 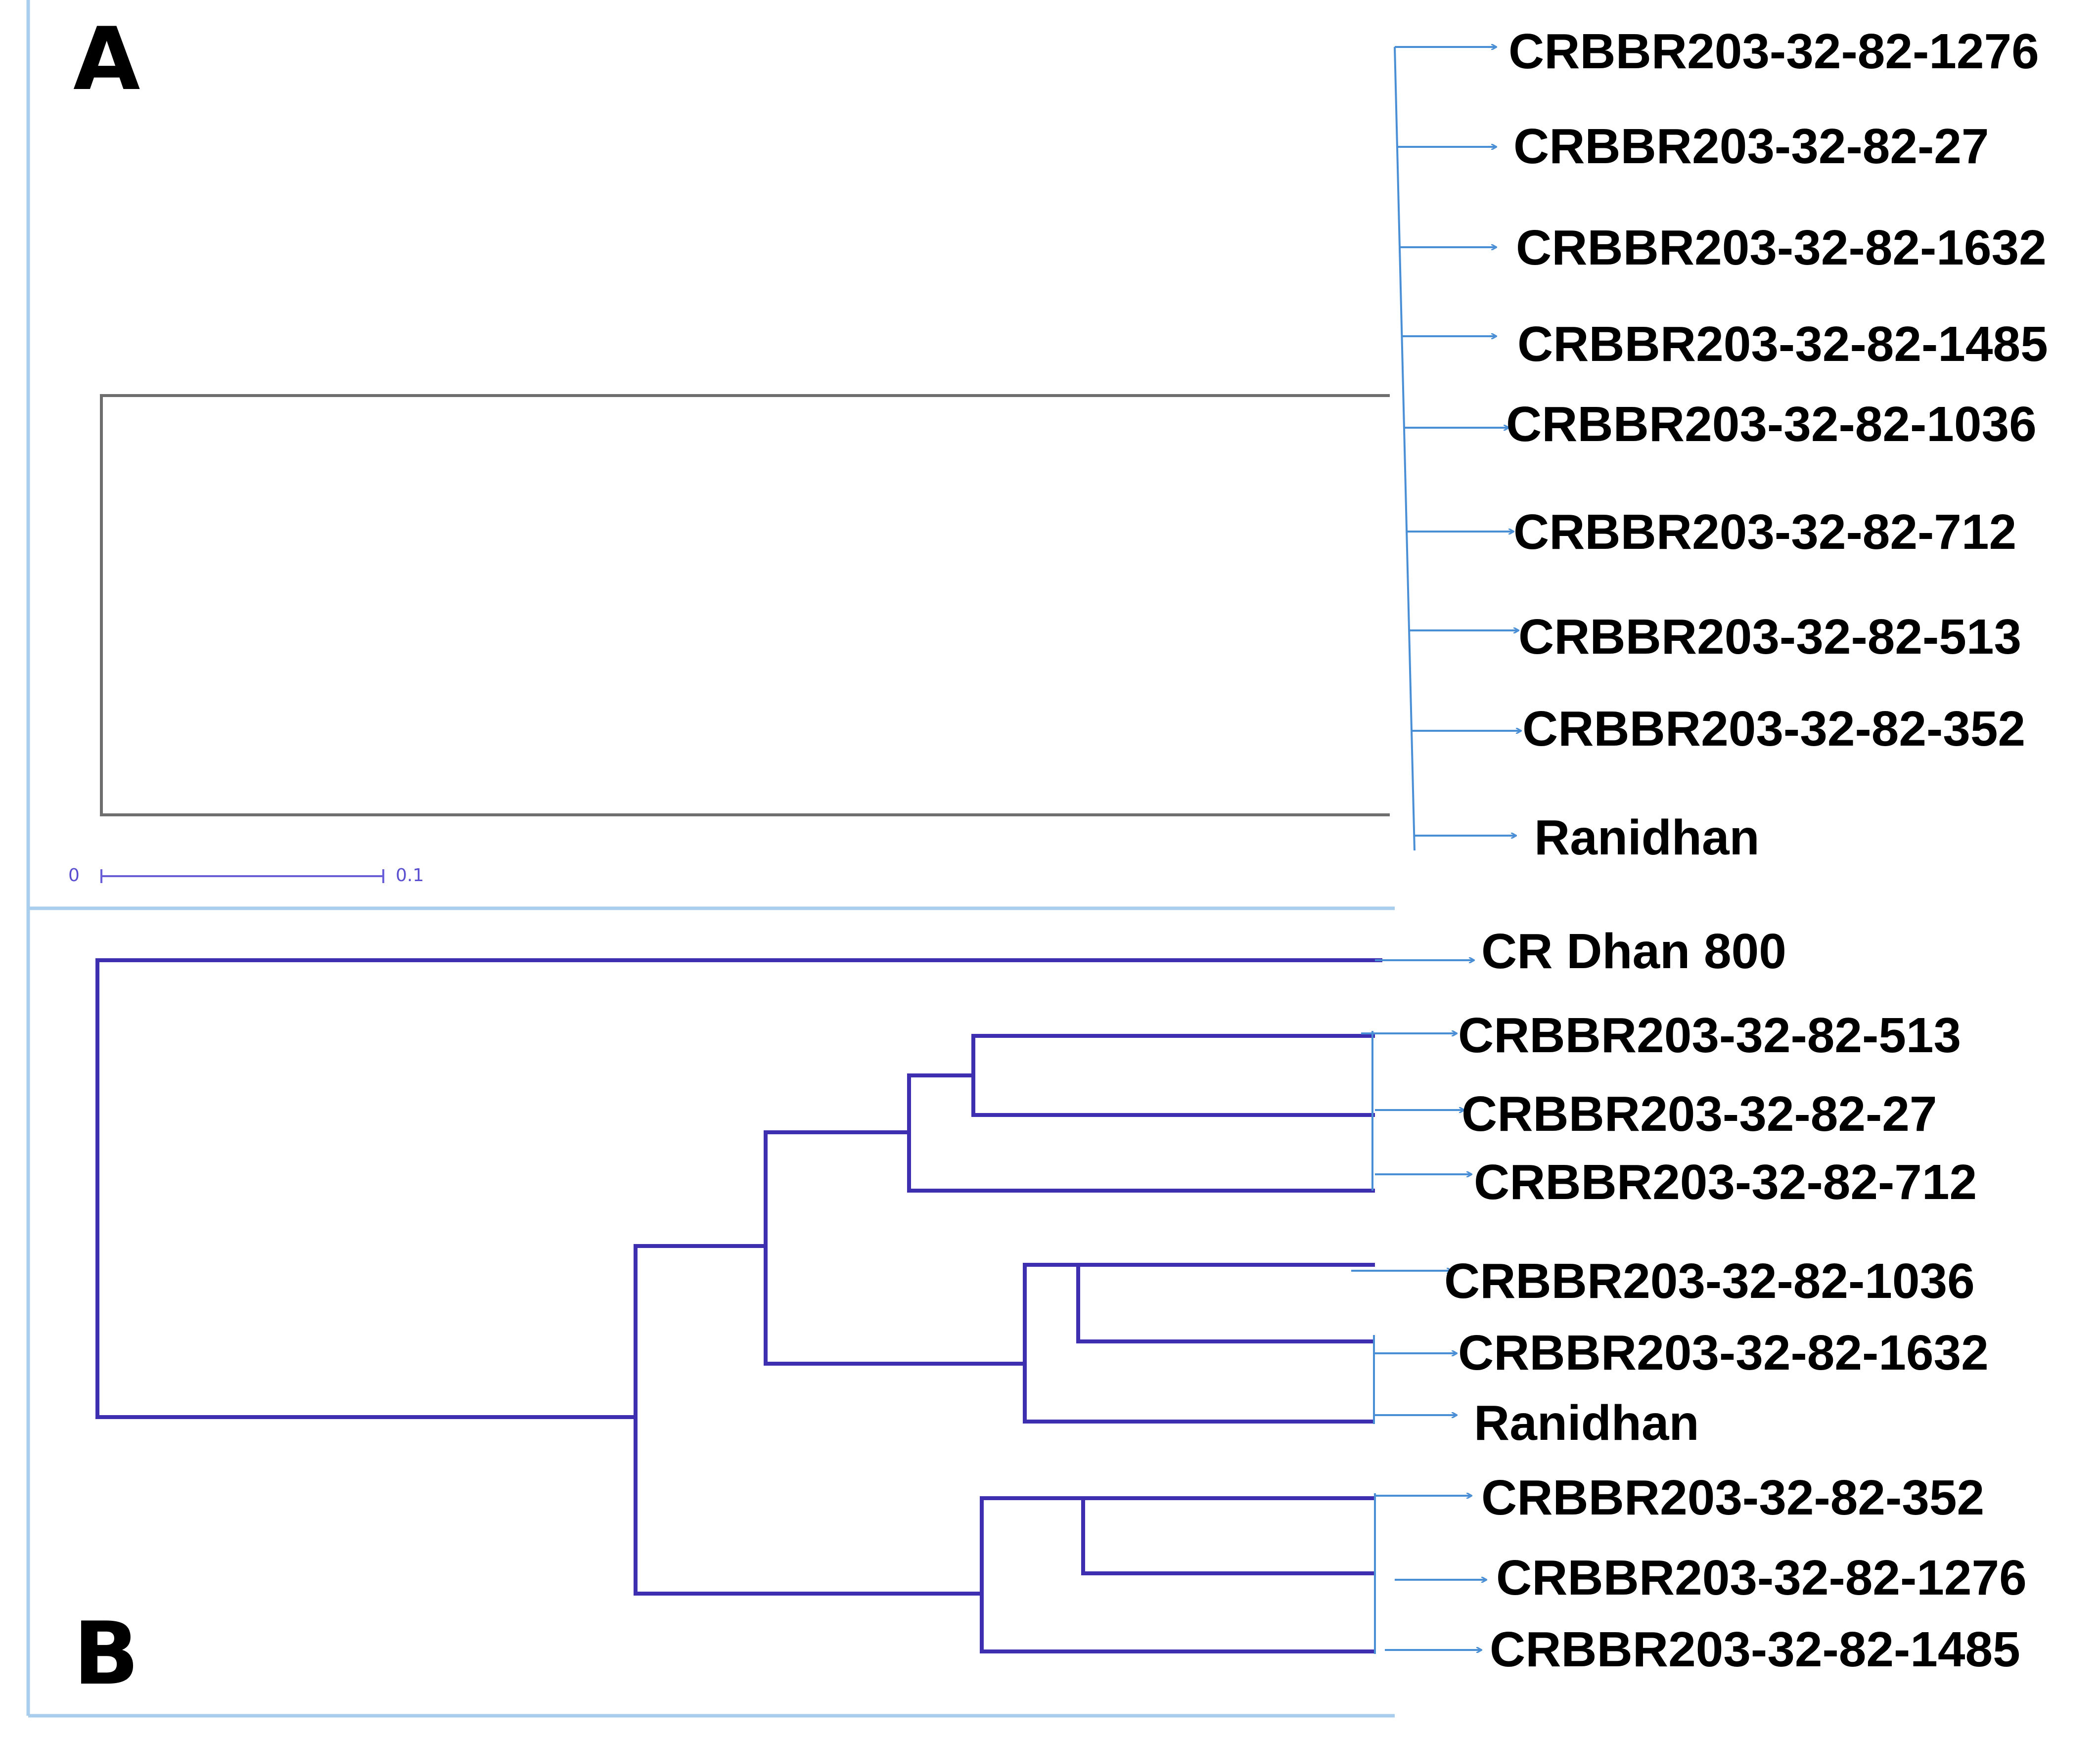 I want to click on panel-b-bracket, so click(x=1374, y=1342).